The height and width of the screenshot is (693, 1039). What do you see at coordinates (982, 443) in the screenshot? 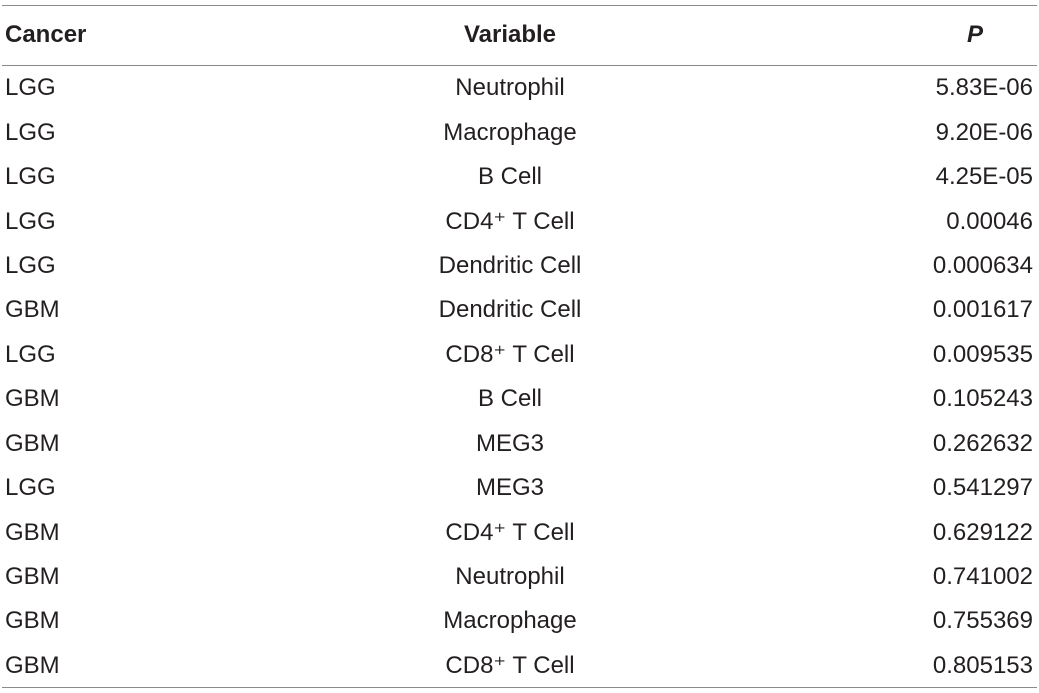
I see `p-value-cell: 0.262632` at bounding box center [982, 443].